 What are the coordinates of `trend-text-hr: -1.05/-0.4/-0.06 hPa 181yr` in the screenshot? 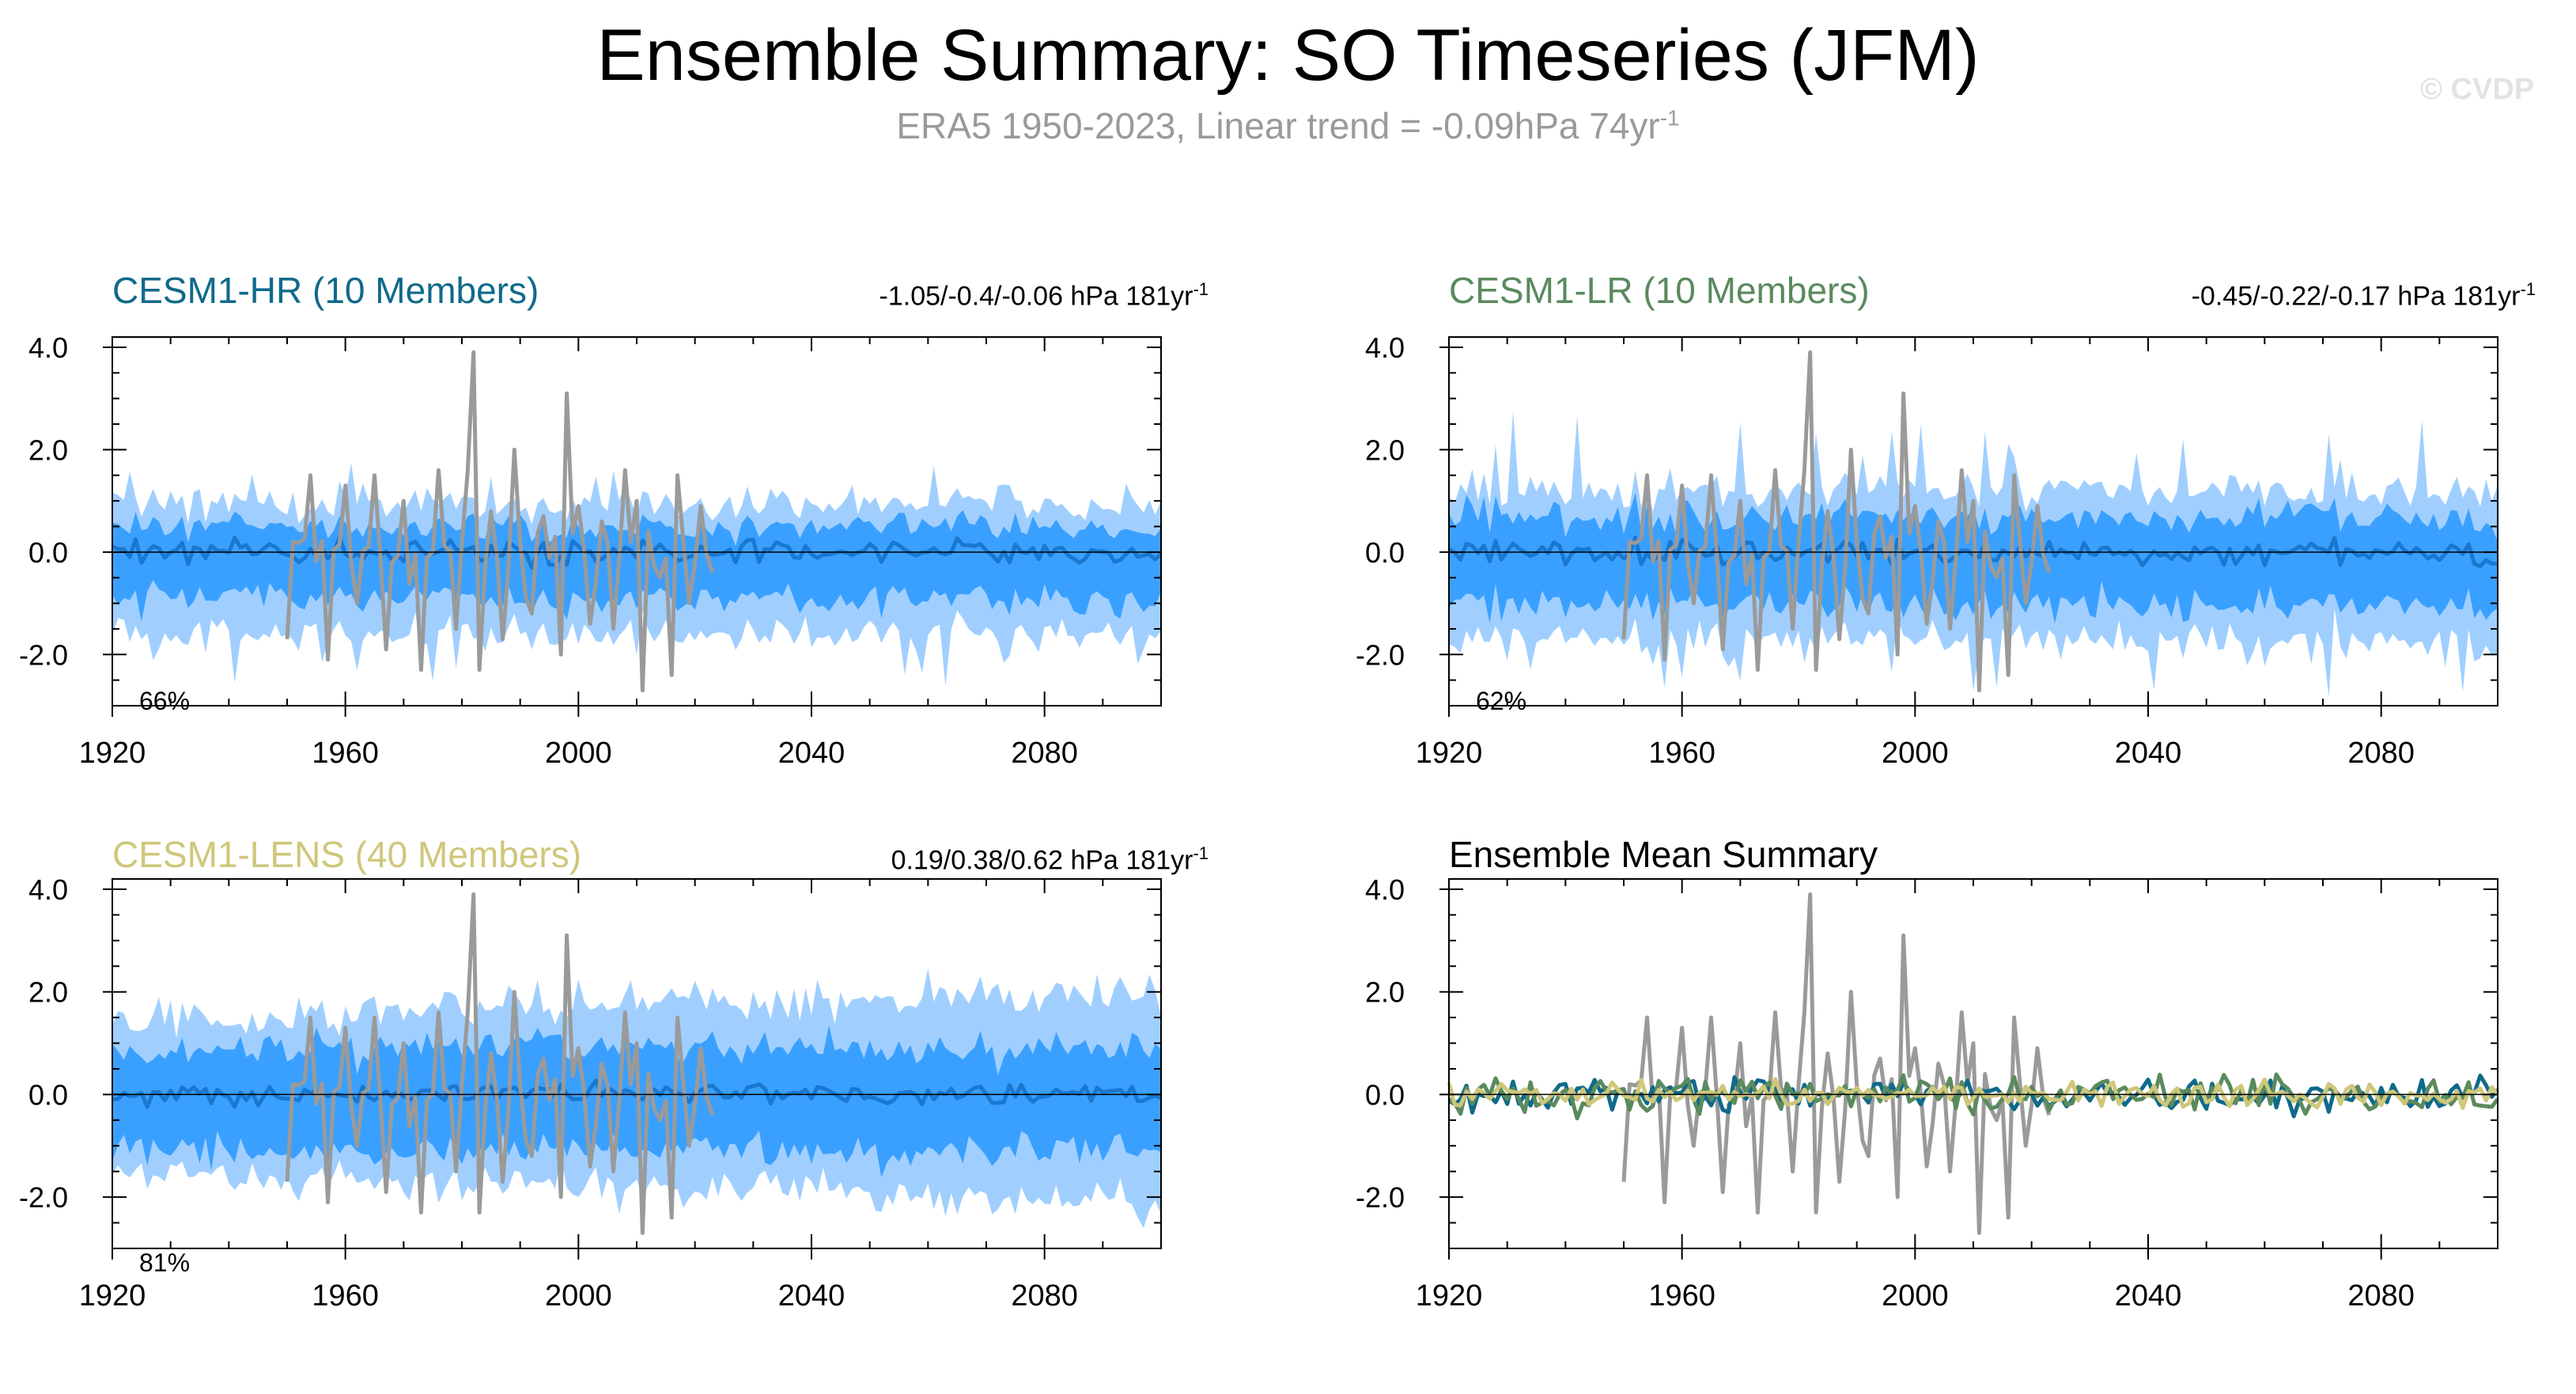 It's located at (1036, 296).